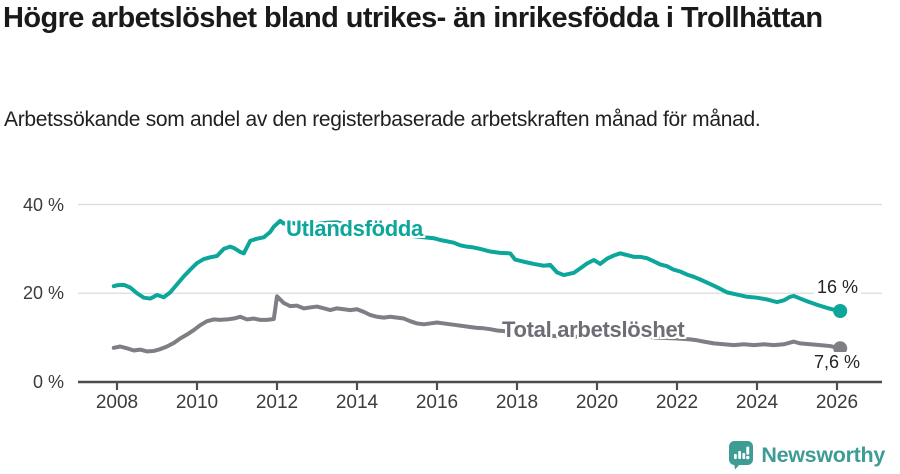 The image size is (900, 474). Describe the element at coordinates (836, 362) in the screenshot. I see `end-value-label-total: 7,6 %` at that location.